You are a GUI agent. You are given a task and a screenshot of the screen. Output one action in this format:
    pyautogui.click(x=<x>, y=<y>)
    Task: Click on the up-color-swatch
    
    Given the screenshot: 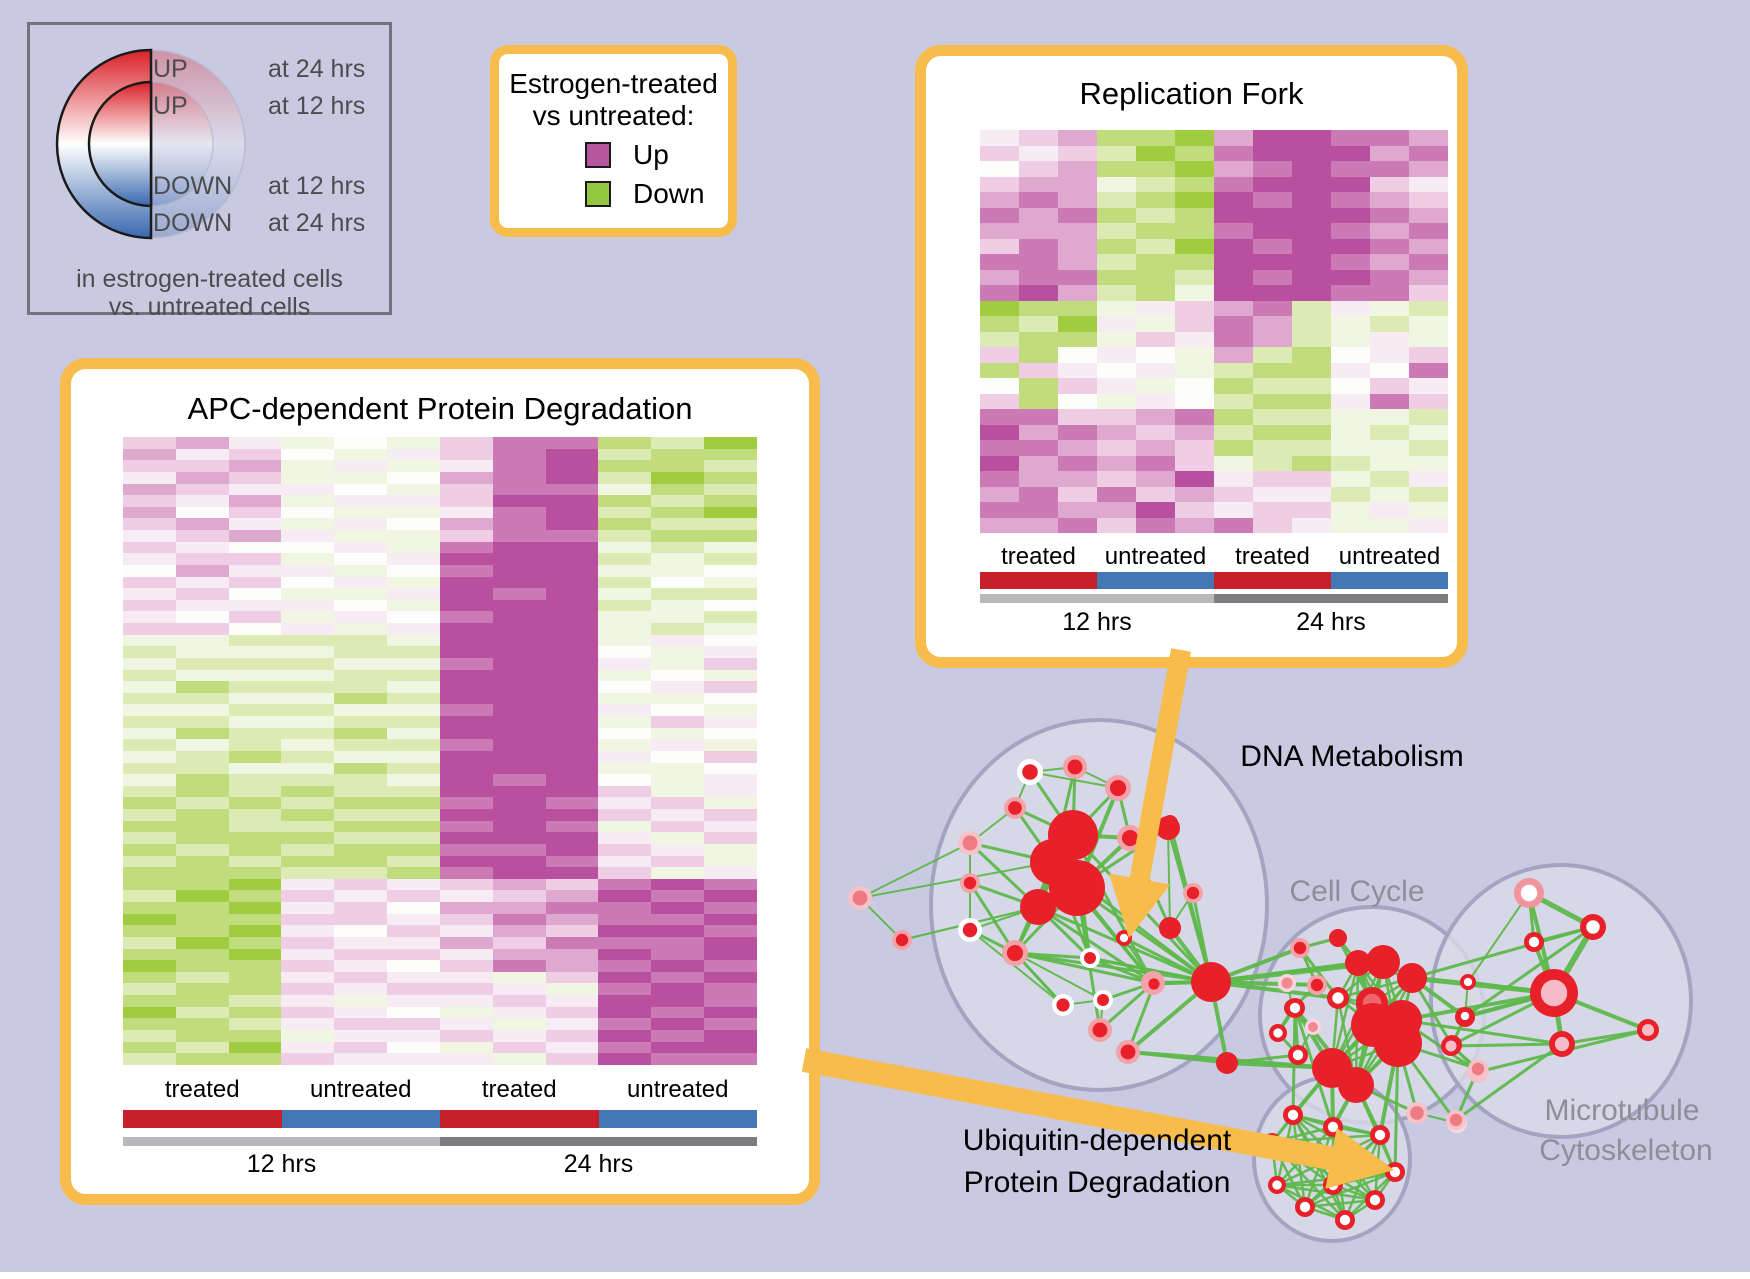 What is the action you would take?
    pyautogui.click(x=598, y=155)
    